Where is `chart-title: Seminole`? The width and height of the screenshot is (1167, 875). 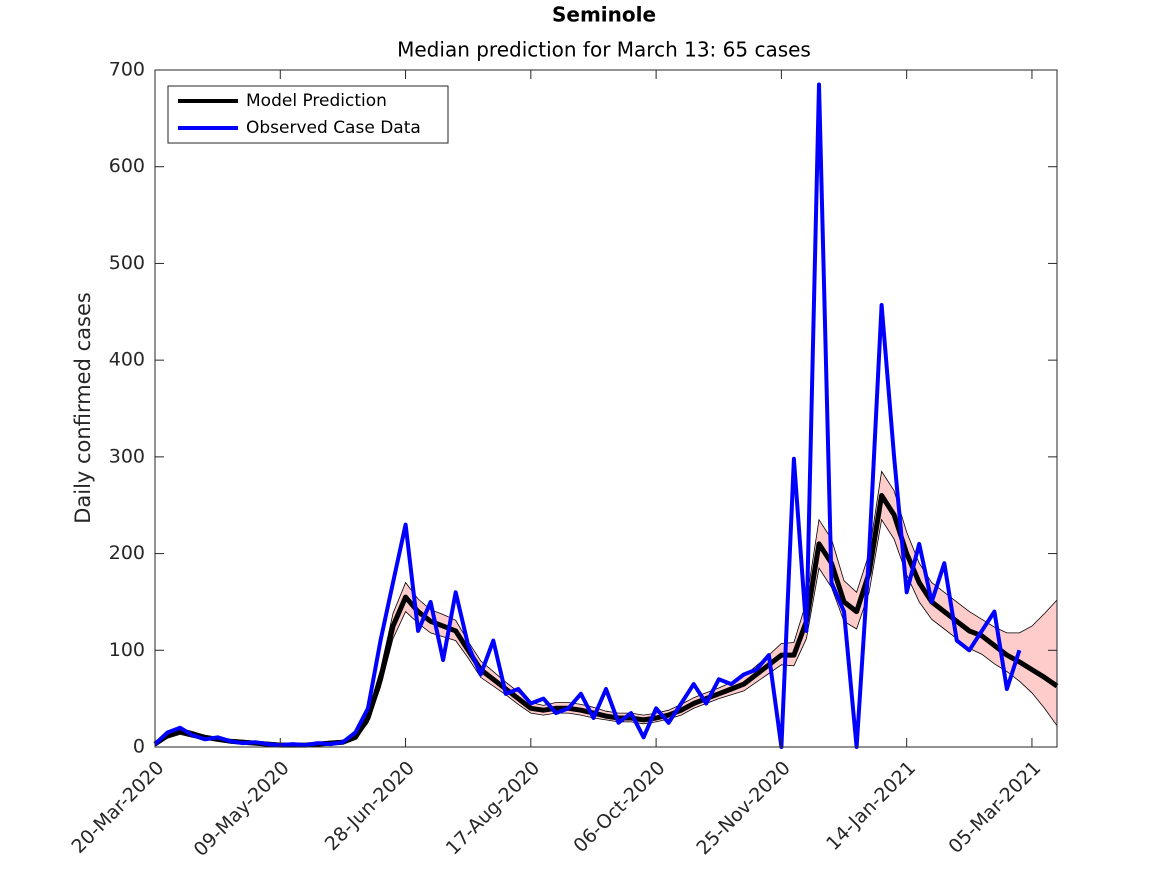
chart-title: Seminole is located at coordinates (604, 15).